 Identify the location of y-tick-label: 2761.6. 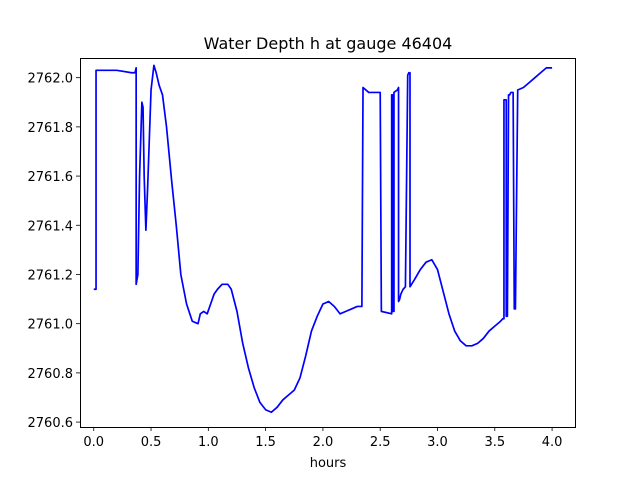
(51, 177).